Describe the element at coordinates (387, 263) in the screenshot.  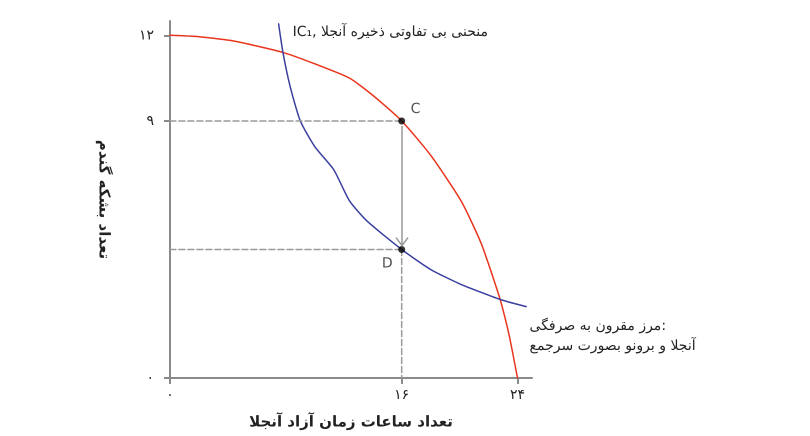
I see `annotation: D` at that location.